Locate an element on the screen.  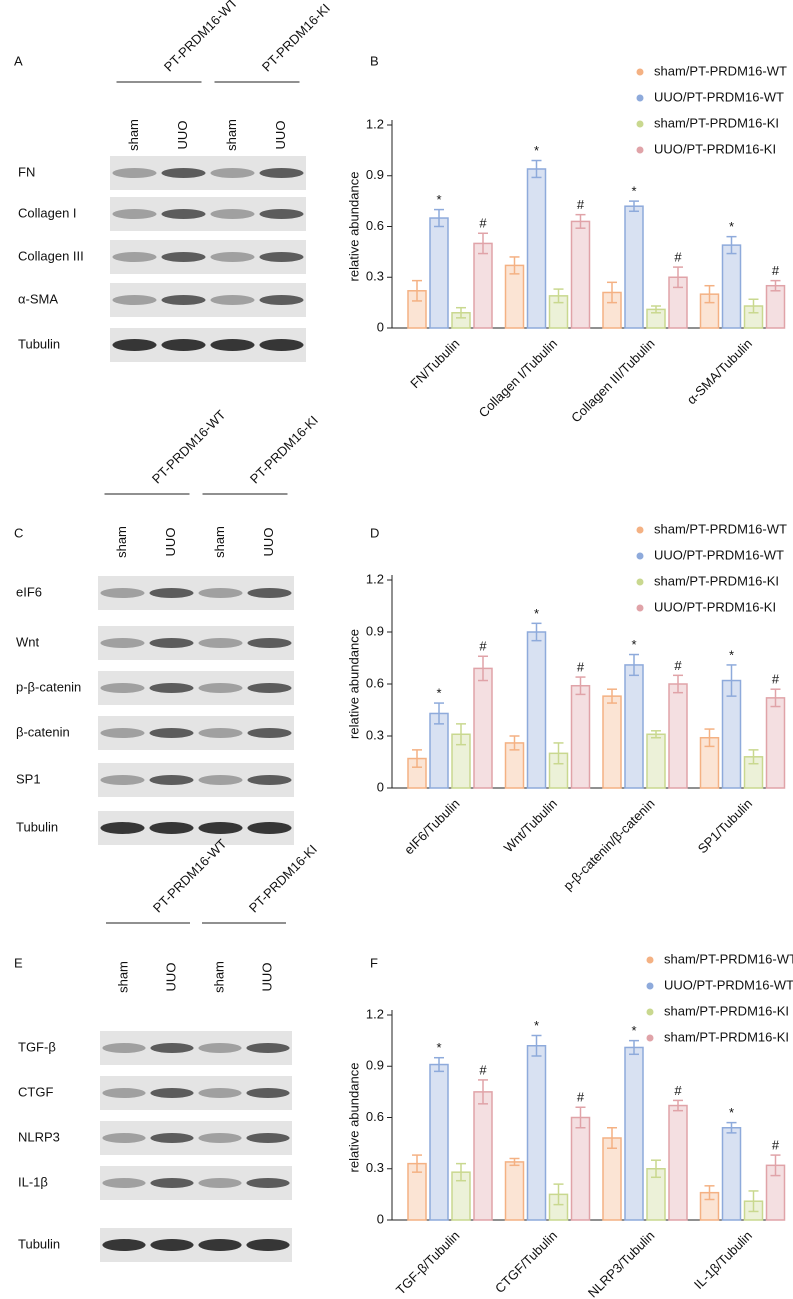
y-tick-label: 0.9 is located at coordinates (375, 1065).